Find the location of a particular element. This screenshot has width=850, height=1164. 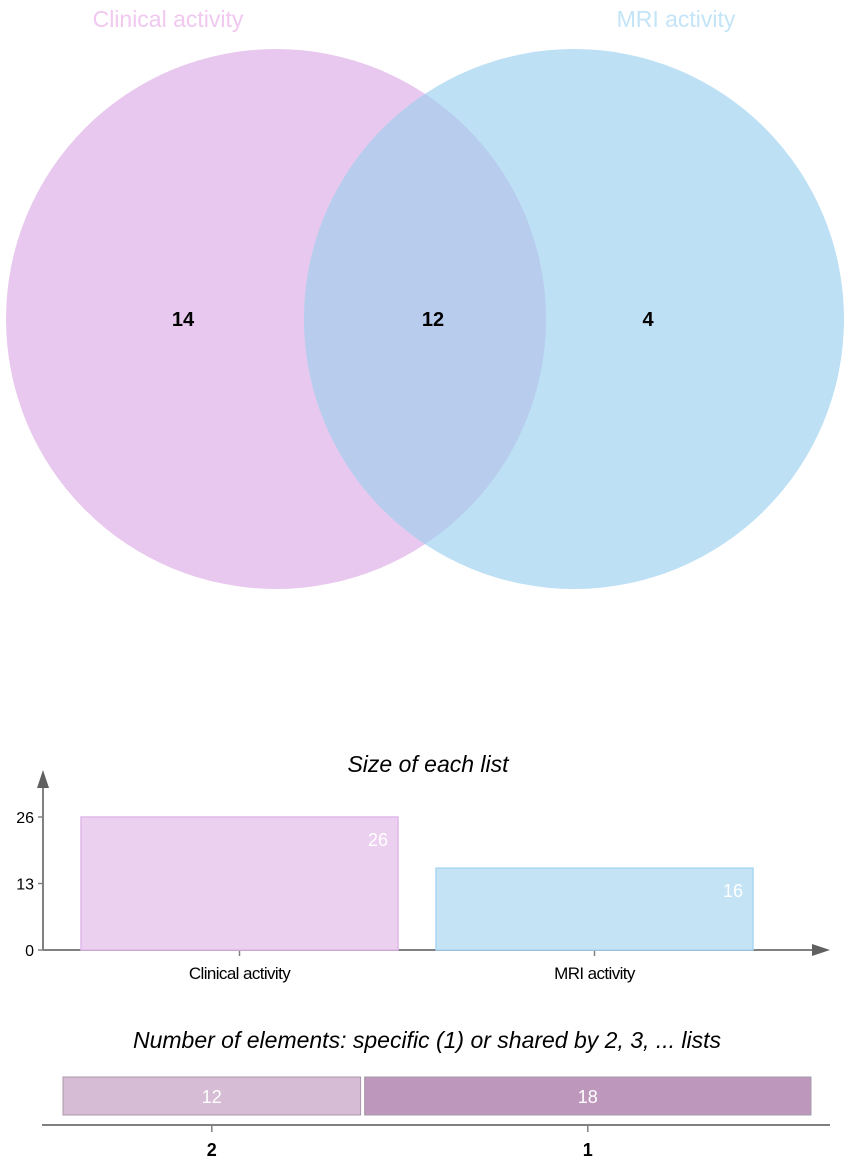

segment-category-label: 2 is located at coordinates (212, 1150).